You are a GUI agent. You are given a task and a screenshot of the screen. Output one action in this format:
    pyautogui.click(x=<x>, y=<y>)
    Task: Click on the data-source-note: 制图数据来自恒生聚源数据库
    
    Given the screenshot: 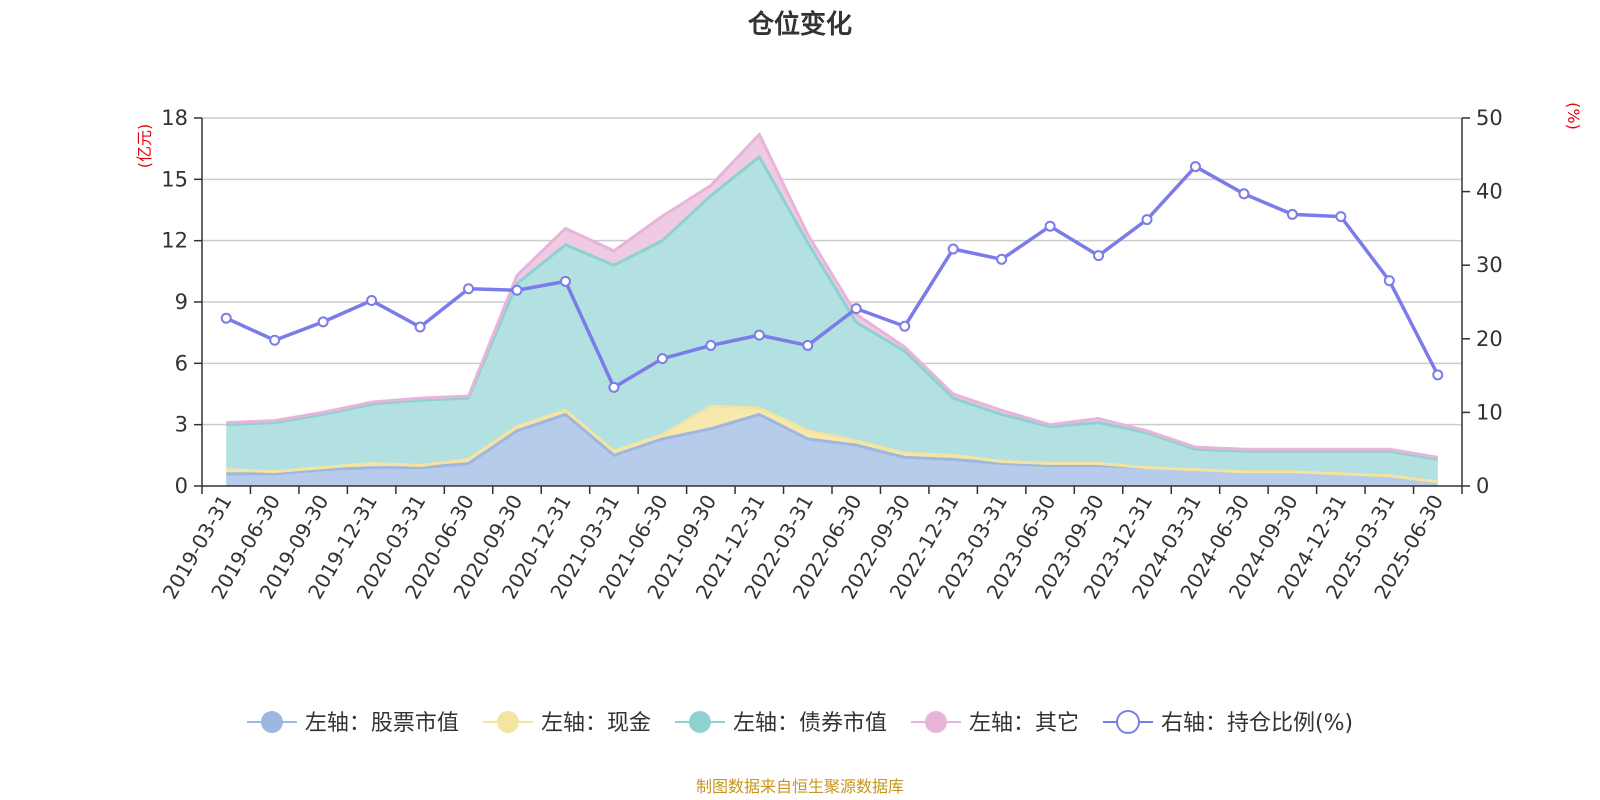 What is the action you would take?
    pyautogui.click(x=800, y=786)
    